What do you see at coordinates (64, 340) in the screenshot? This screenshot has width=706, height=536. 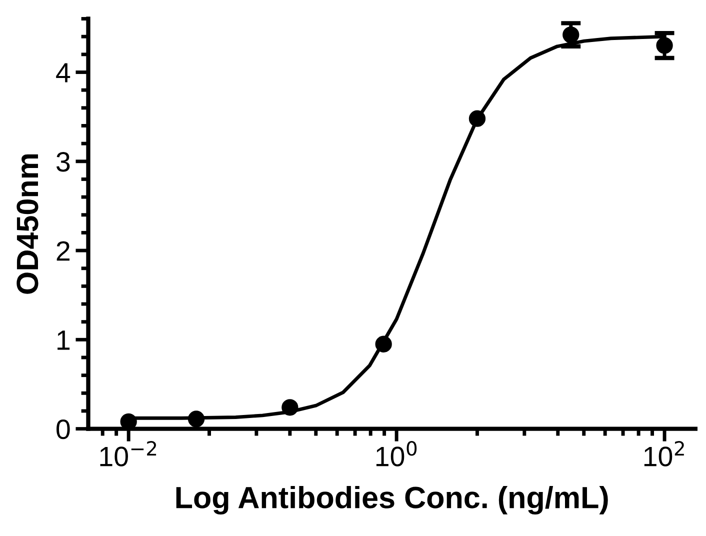 I see `y-tick-label: 1` at bounding box center [64, 340].